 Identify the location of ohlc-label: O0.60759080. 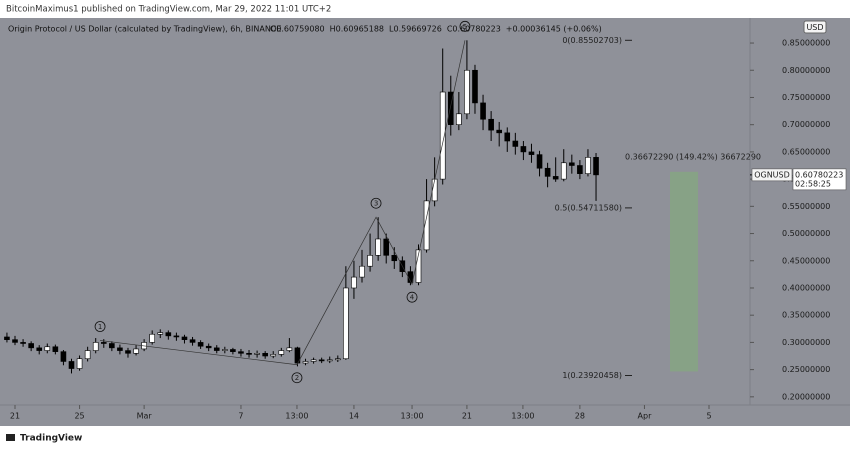
(297, 29).